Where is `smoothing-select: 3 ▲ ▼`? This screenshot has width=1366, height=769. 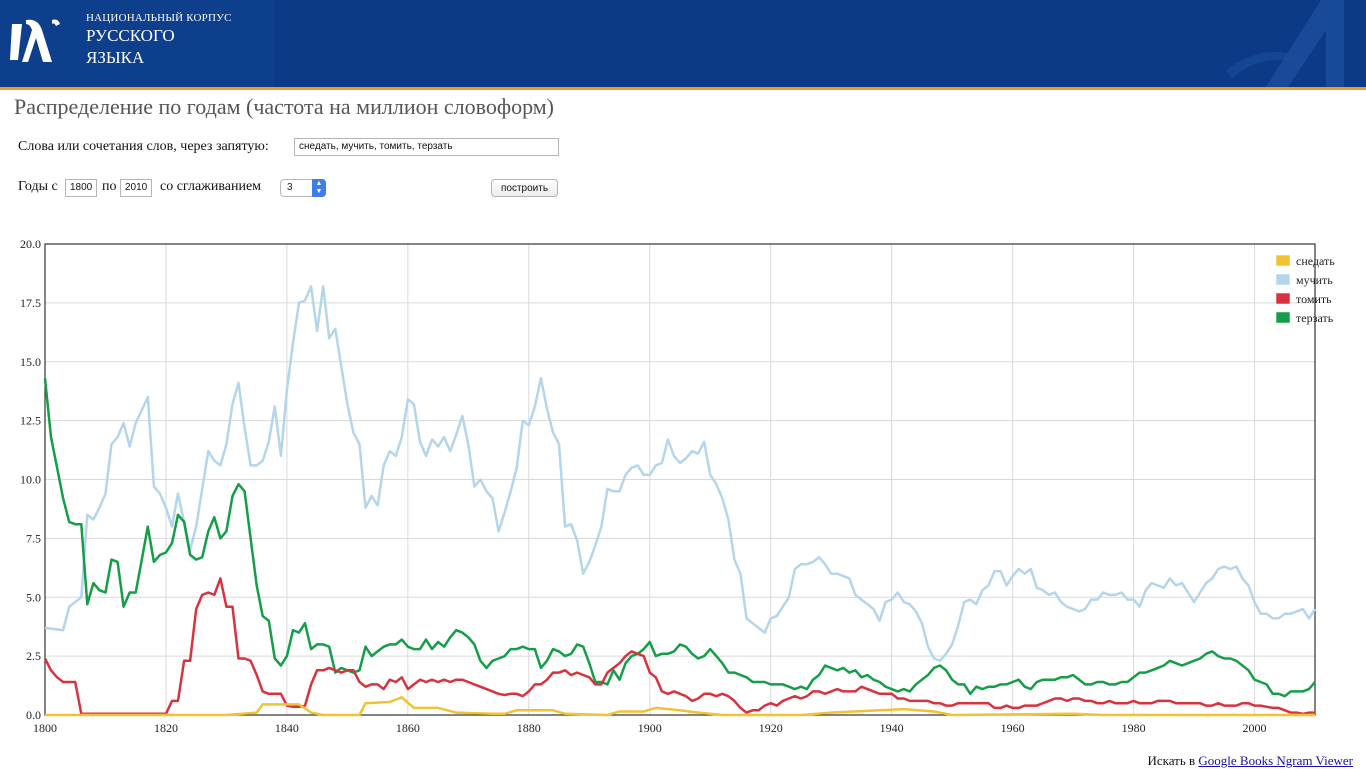
smoothing-select: 3 ▲ ▼ is located at coordinates (303, 188).